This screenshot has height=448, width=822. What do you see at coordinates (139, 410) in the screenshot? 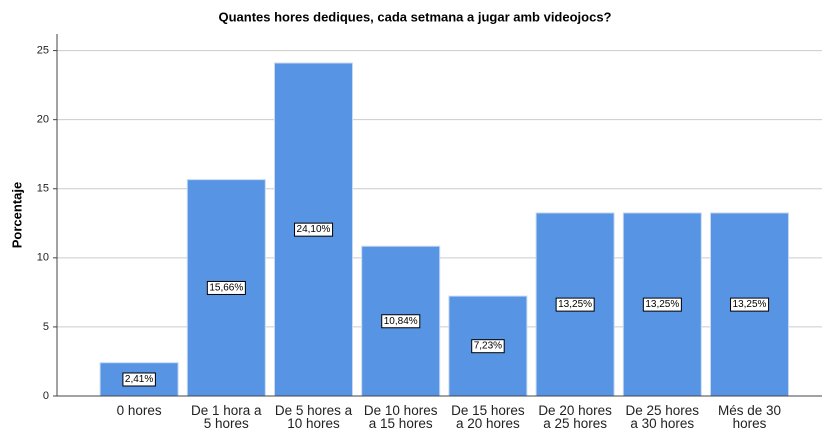
I see `x-tick-label: 0 hores` at bounding box center [139, 410].